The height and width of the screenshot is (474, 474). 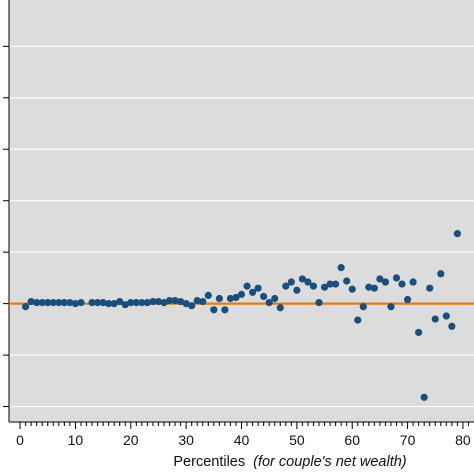 I want to click on x-tick-label: 80, so click(x=463, y=440).